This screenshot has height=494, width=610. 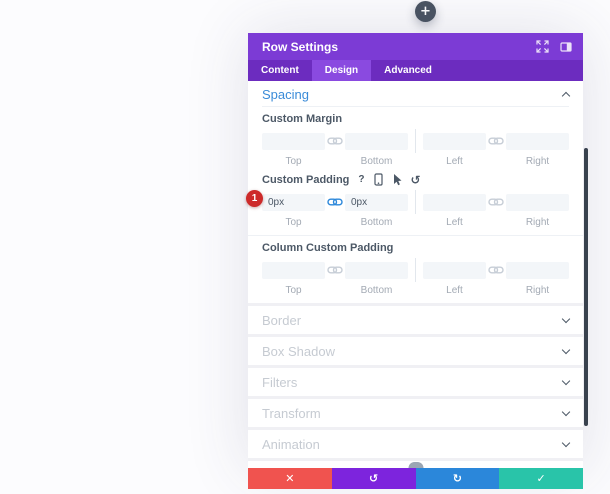 I want to click on section-filters-label: Filters, so click(x=280, y=382).